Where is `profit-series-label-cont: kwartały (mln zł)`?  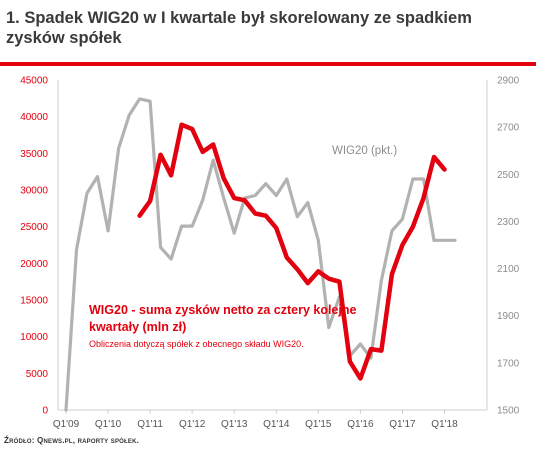 profit-series-label-cont: kwartały (mln zł) is located at coordinates (137, 327).